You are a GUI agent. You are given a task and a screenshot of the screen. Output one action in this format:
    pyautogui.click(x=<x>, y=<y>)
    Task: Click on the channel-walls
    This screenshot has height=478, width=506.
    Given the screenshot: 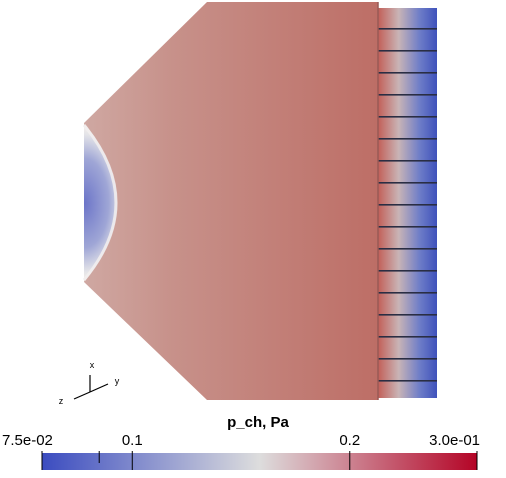 What is the action you would take?
    pyautogui.click(x=407, y=203)
    